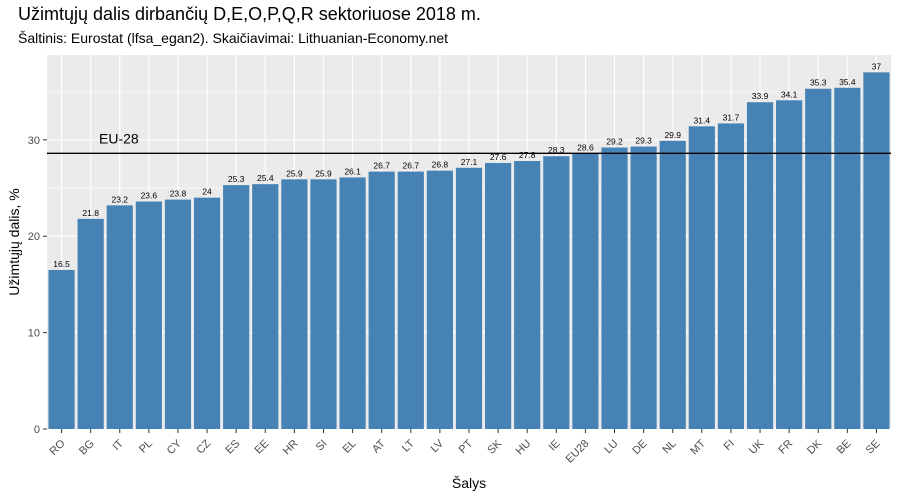 The image size is (900, 500). I want to click on bar-value-label: 27.6, so click(498, 157).